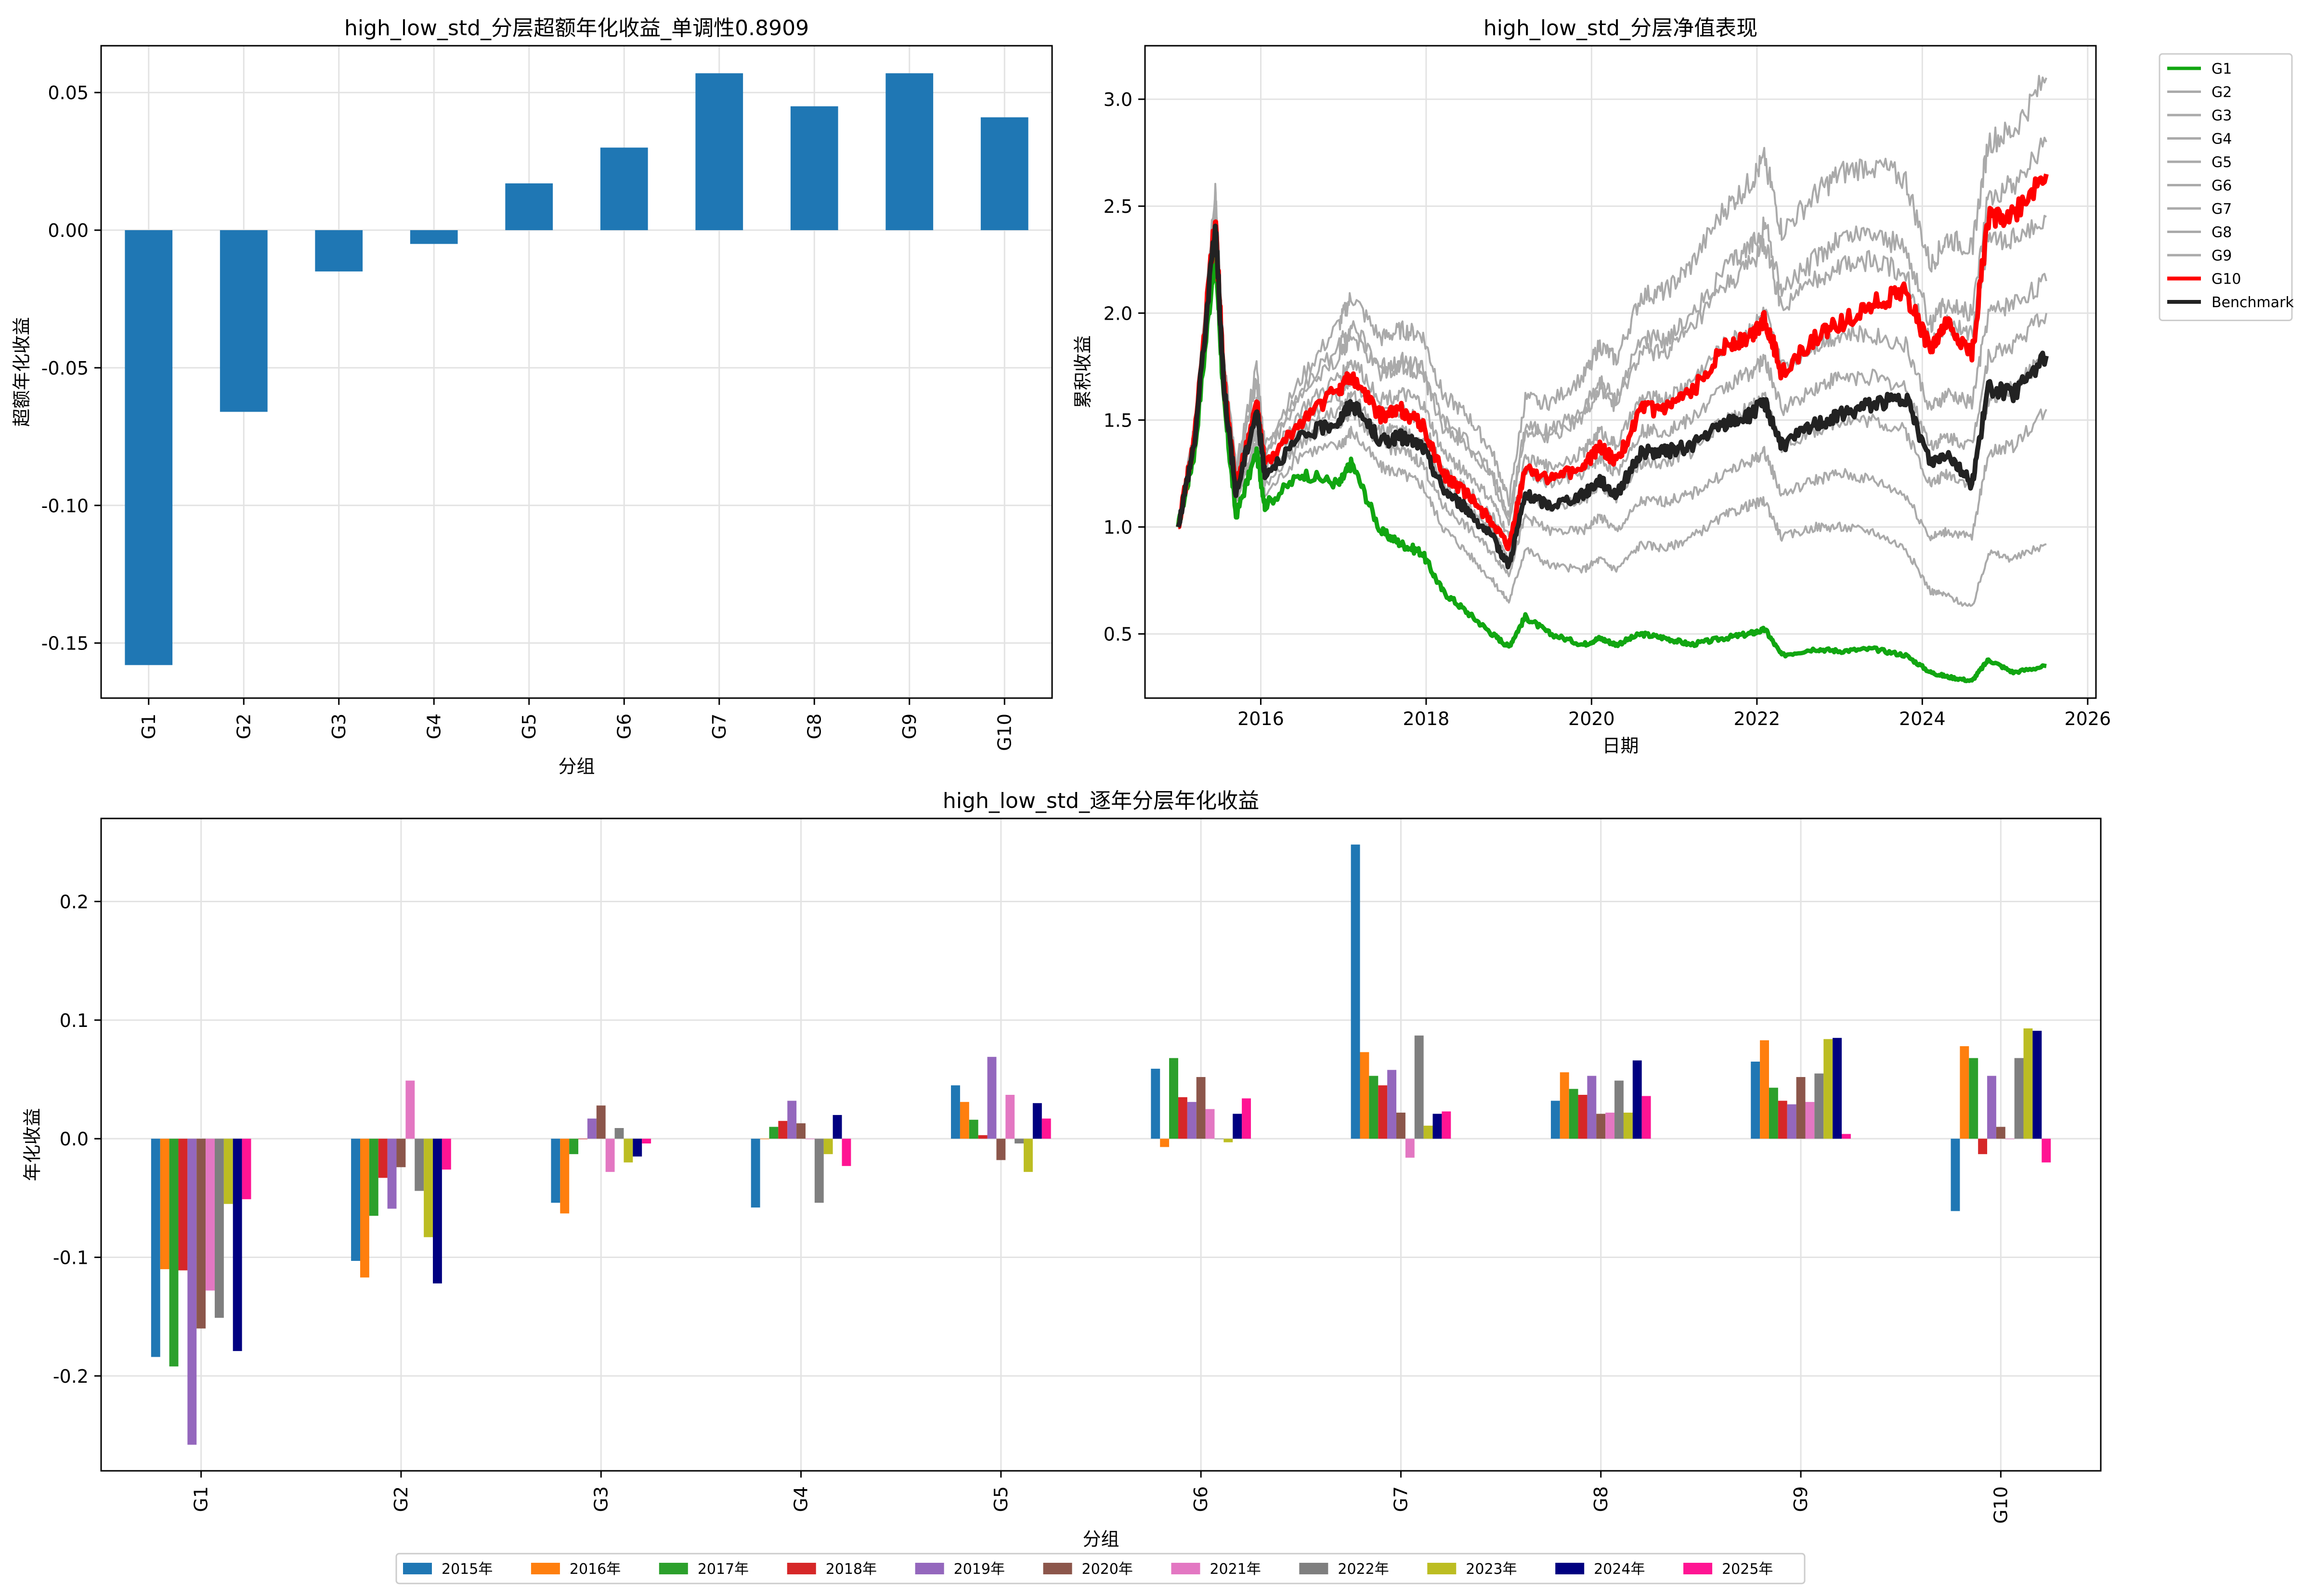  I want to click on net-value-line-g1, so click(1612, 465).